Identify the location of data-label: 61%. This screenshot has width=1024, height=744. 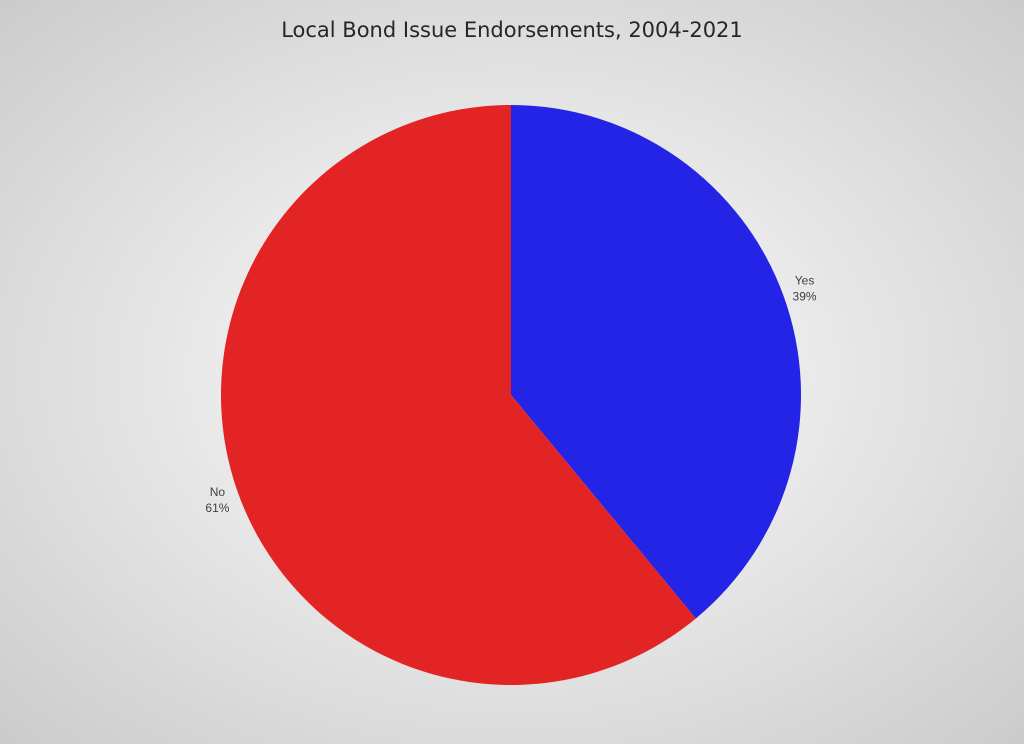
(217, 508).